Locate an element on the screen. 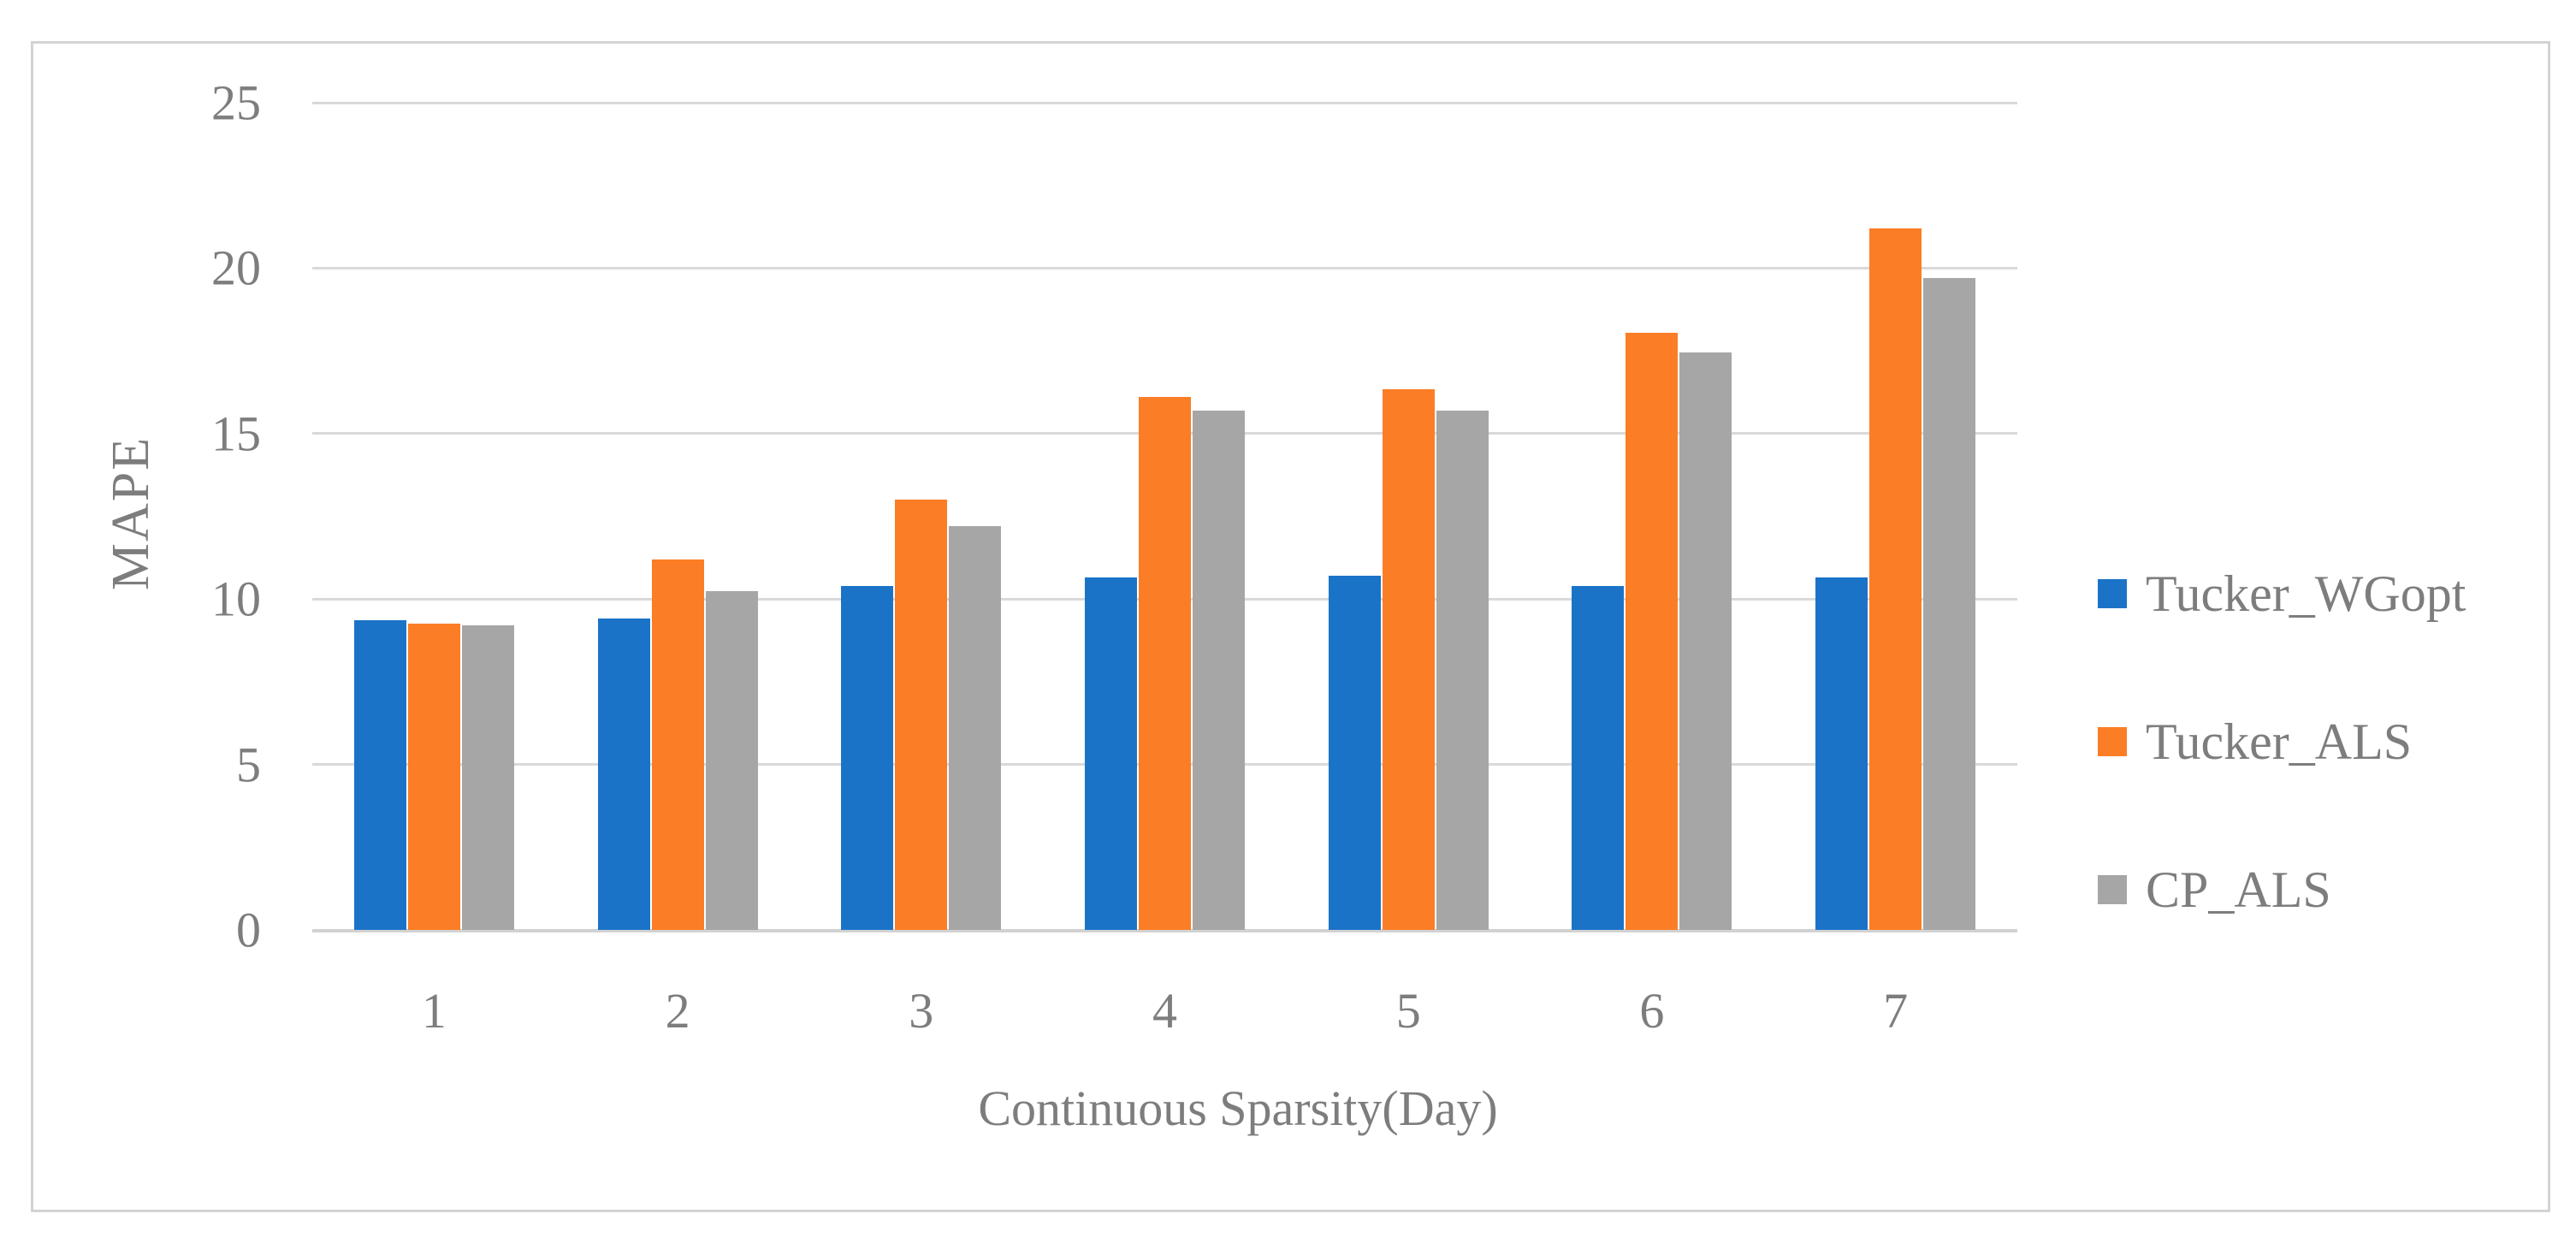 The width and height of the screenshot is (2576, 1243). bar-CP_ALS-day1 is located at coordinates (487, 778).